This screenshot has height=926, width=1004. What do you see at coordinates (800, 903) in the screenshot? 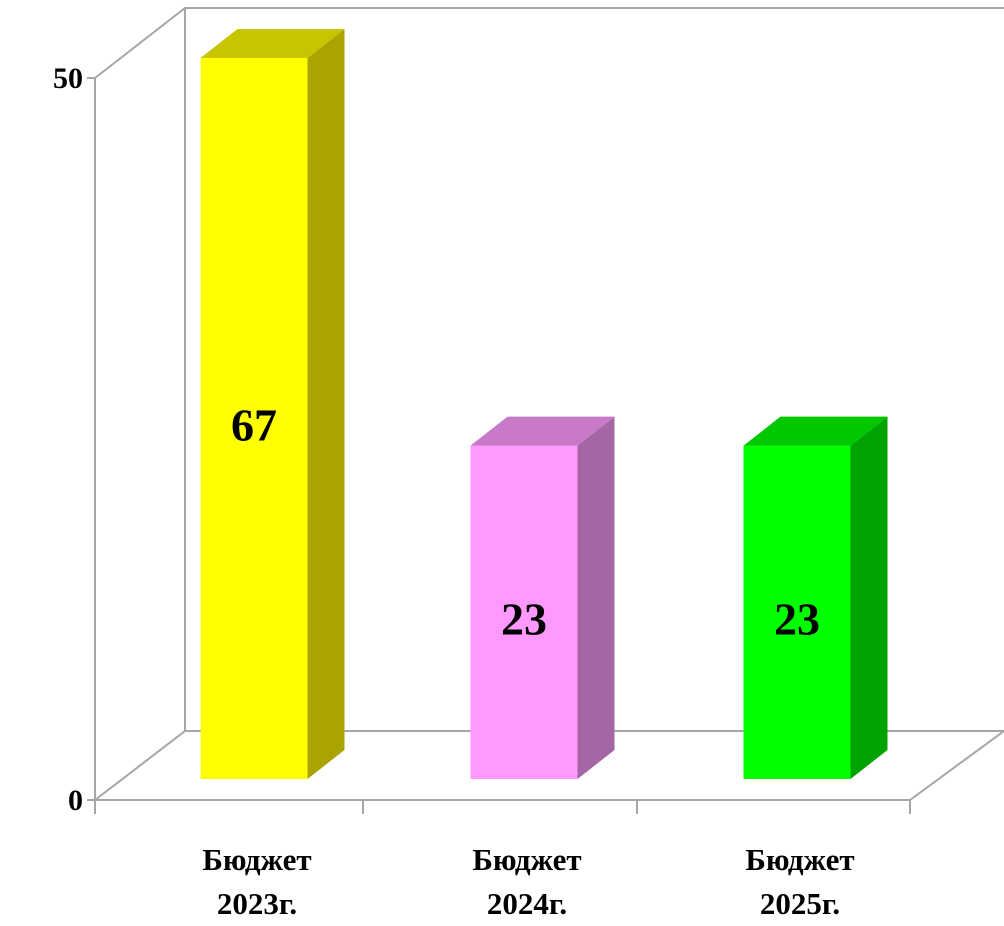
I see `category-label-line: 2025г.` at bounding box center [800, 903].